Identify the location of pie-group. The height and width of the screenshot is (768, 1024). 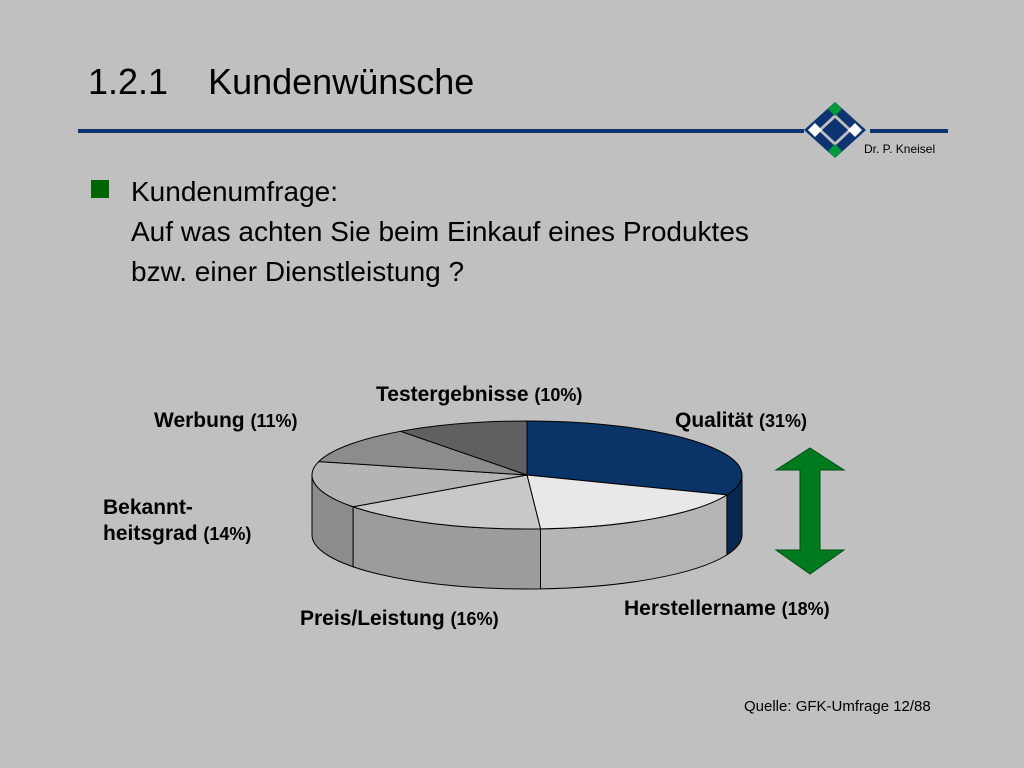
(527, 505).